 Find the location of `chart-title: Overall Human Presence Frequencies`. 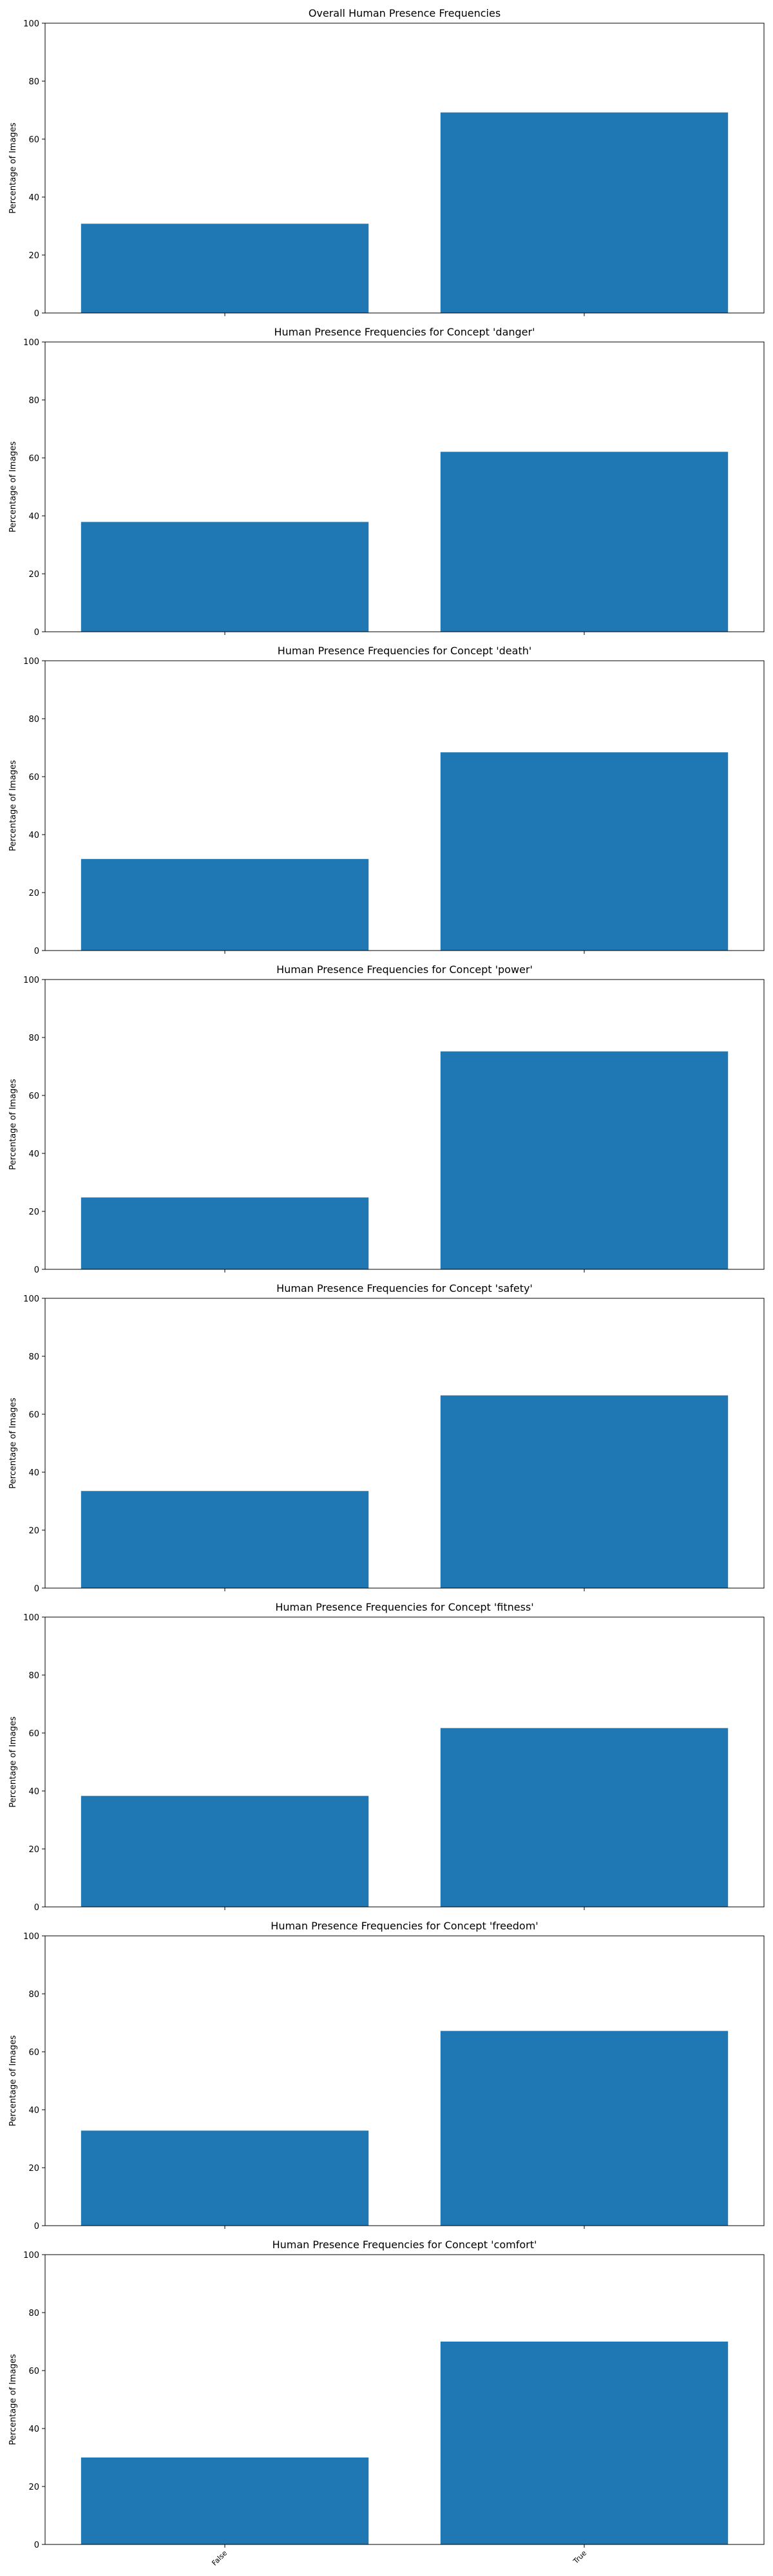

chart-title: Overall Human Presence Frequencies is located at coordinates (405, 13).